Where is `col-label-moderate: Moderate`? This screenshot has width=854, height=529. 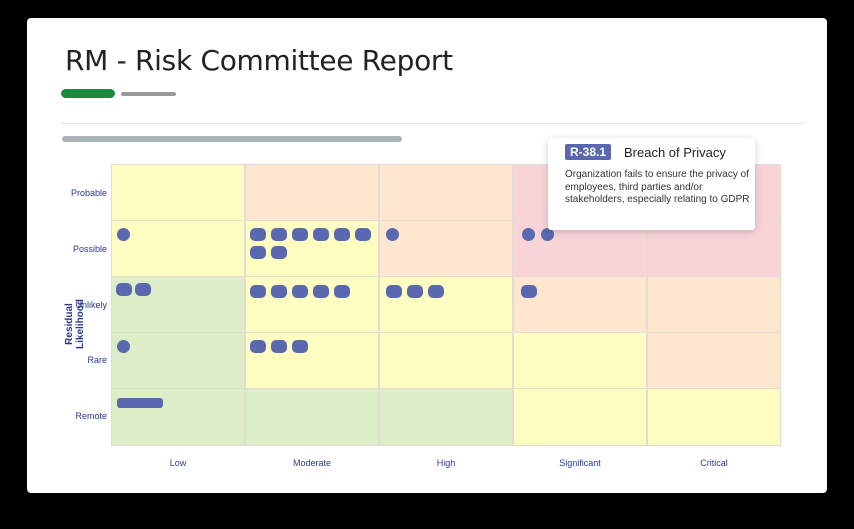
col-label-moderate: Moderate is located at coordinates (312, 463).